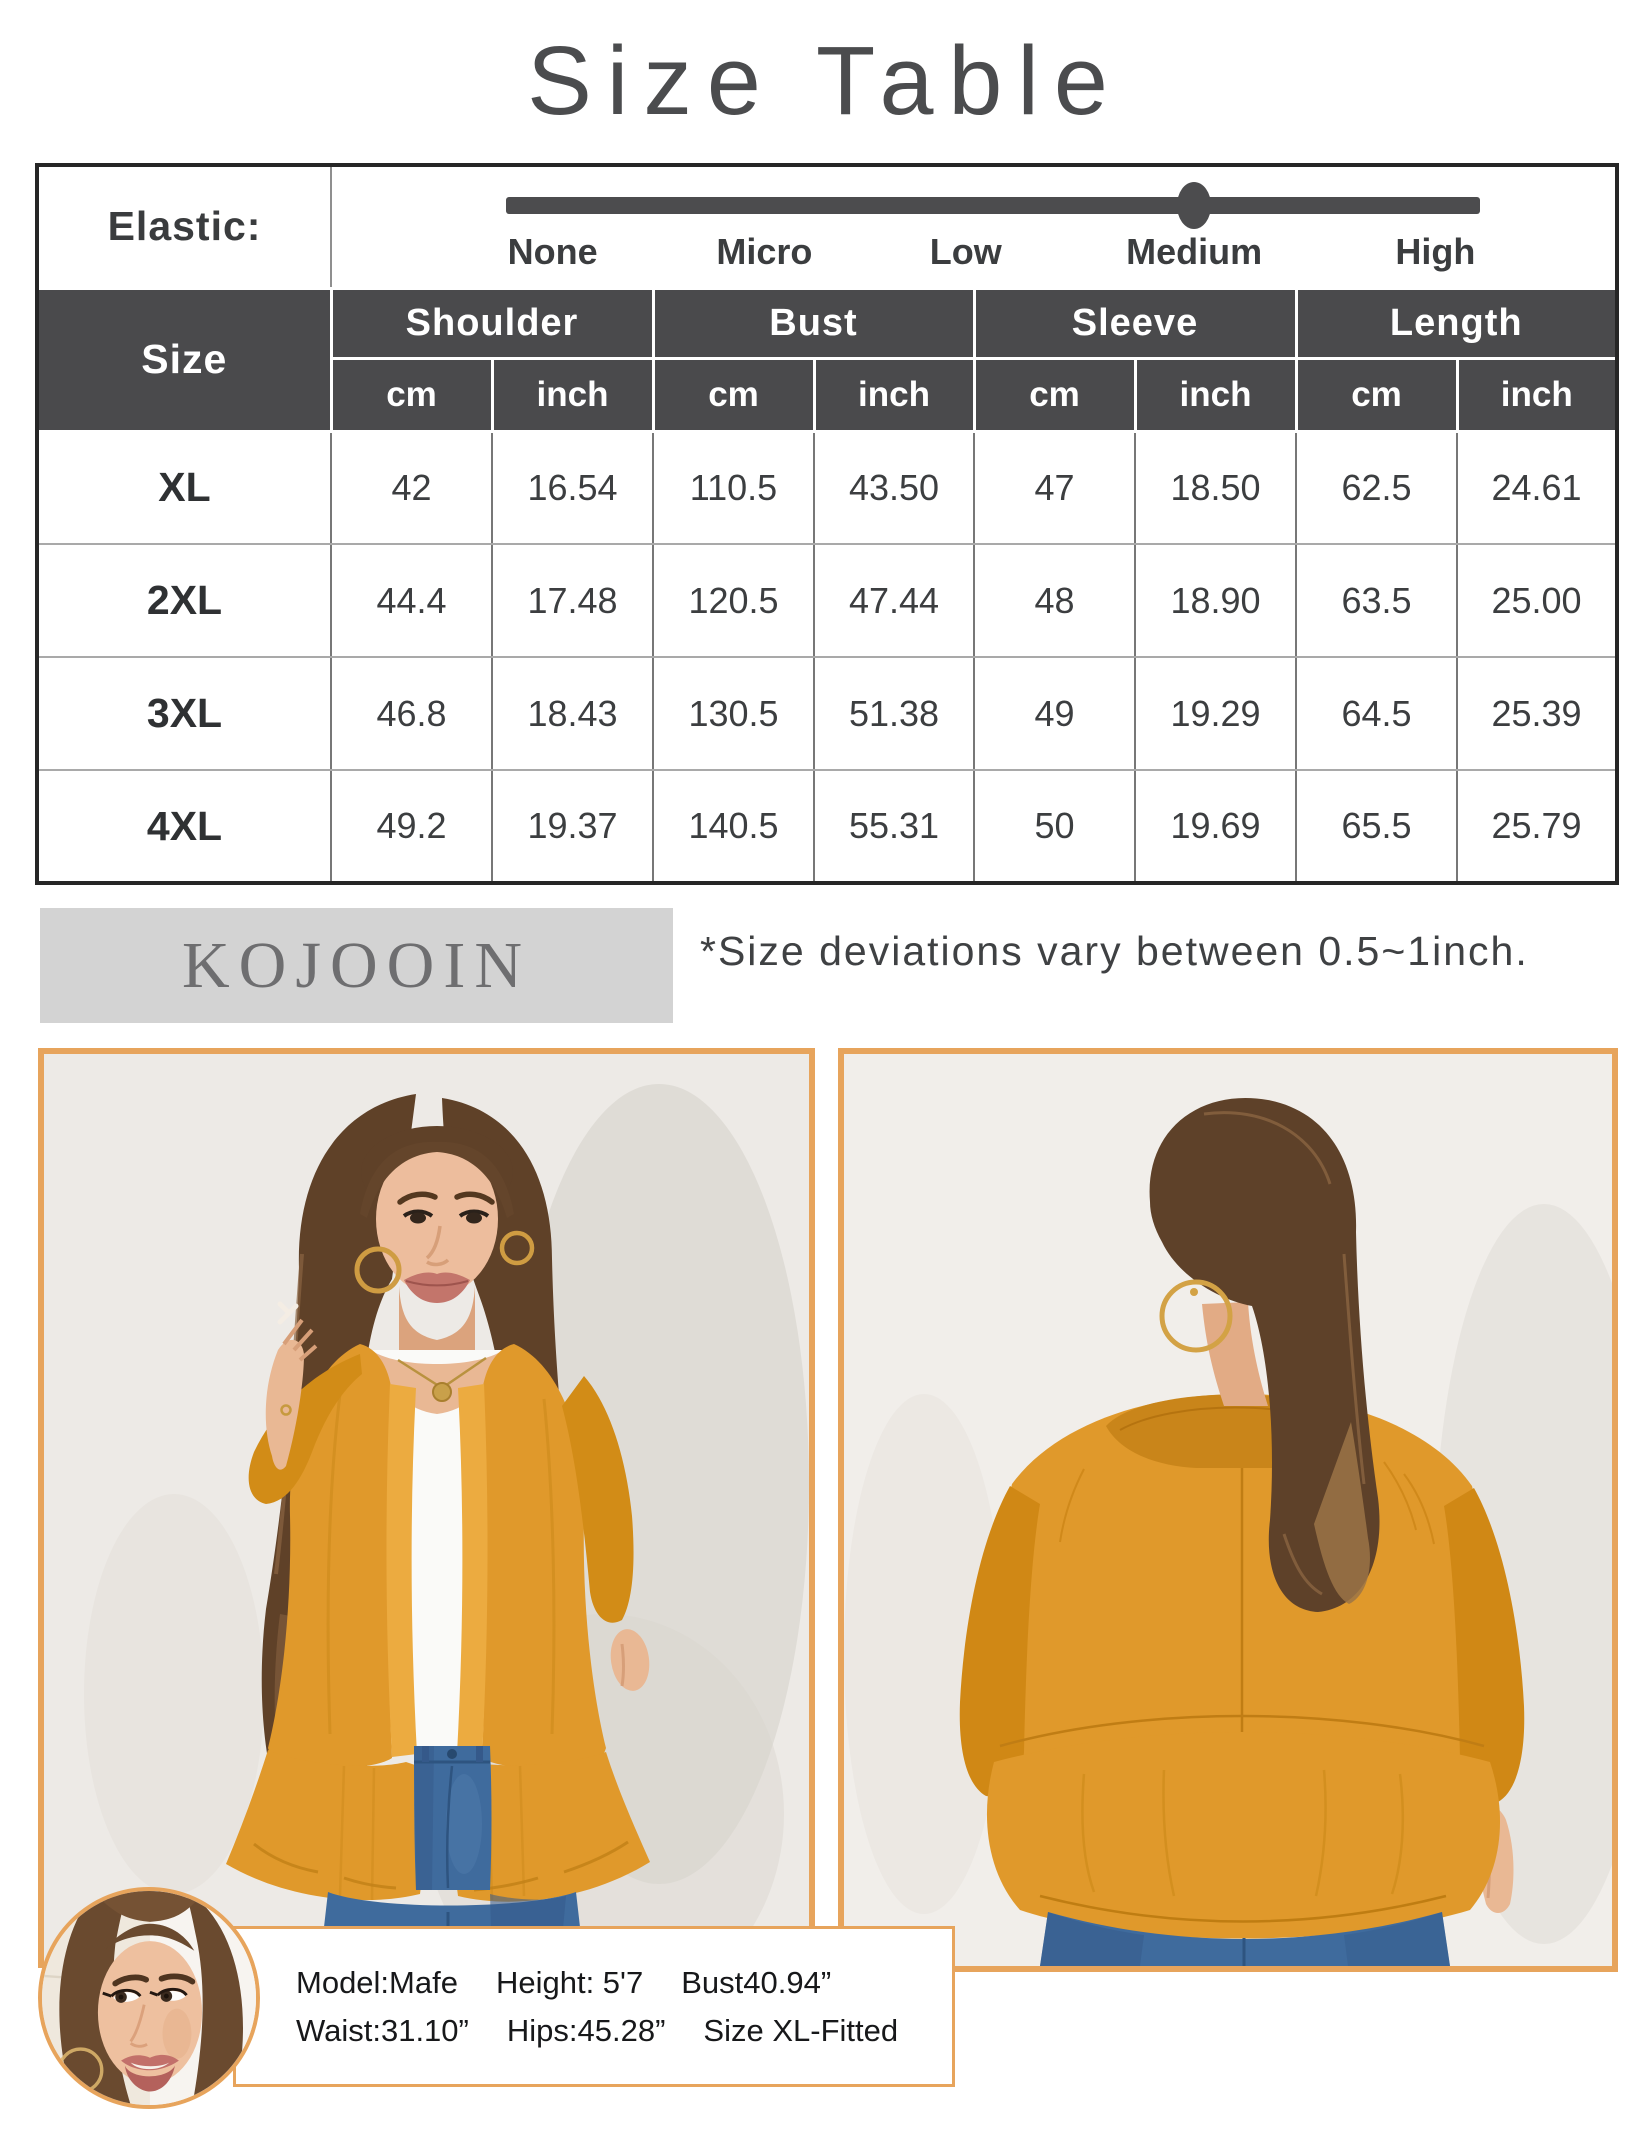 The height and width of the screenshot is (2145, 1650). I want to click on value-cell: 49, so click(1054, 713).